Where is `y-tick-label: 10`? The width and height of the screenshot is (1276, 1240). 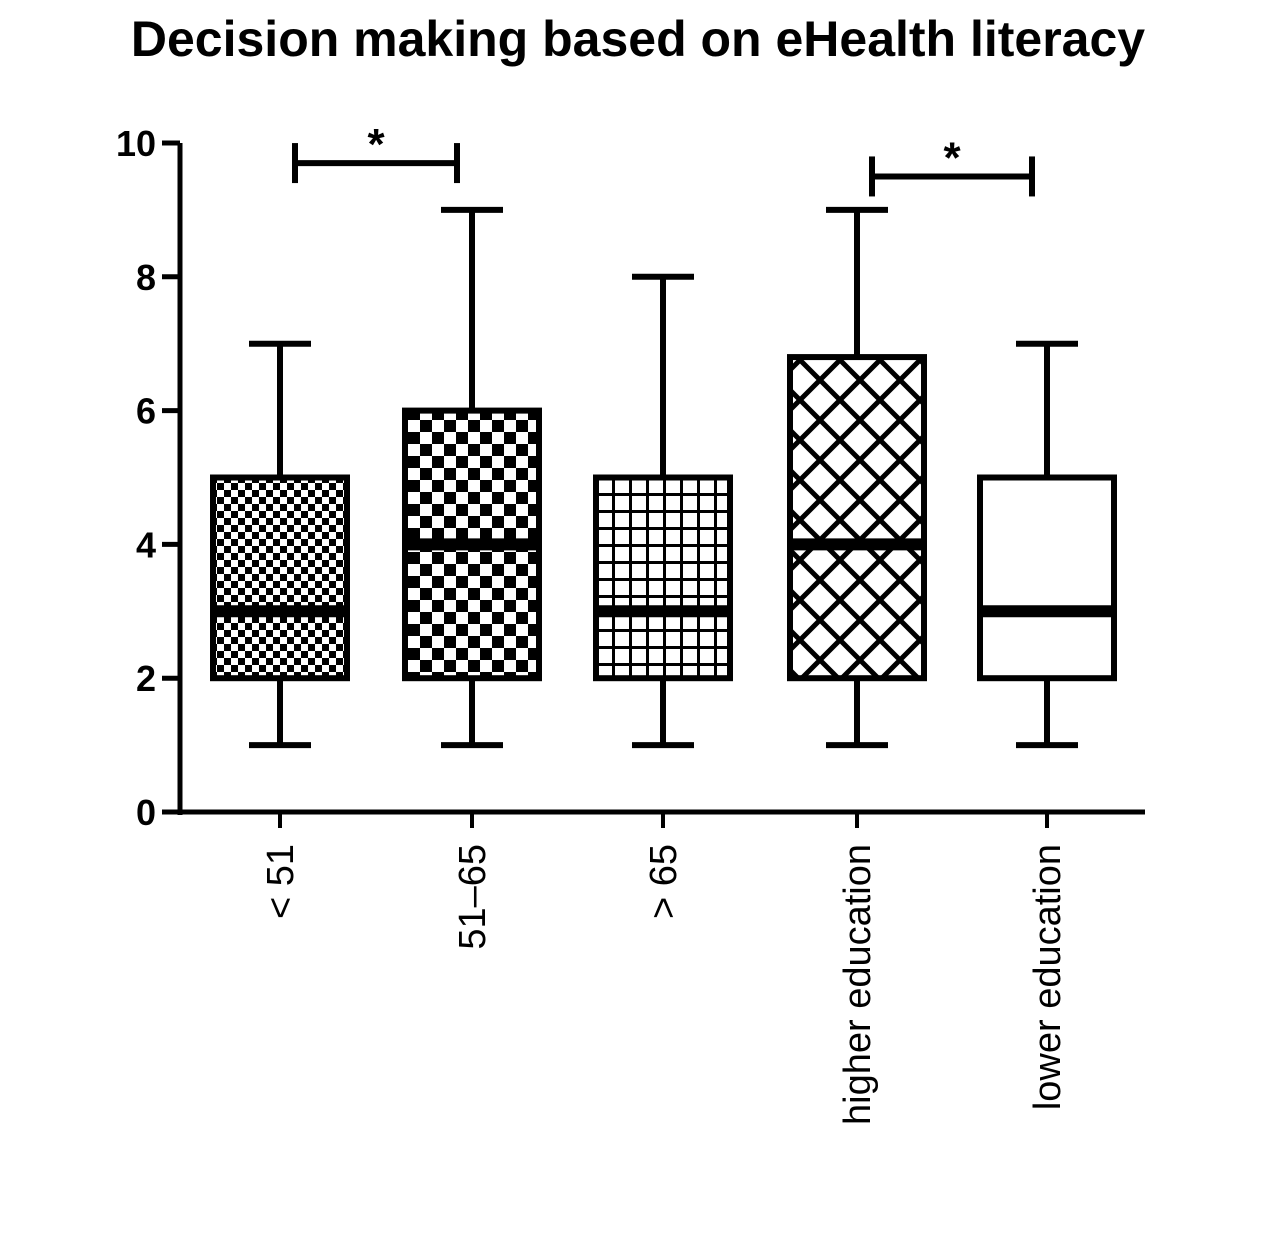 y-tick-label: 10 is located at coordinates (136, 143).